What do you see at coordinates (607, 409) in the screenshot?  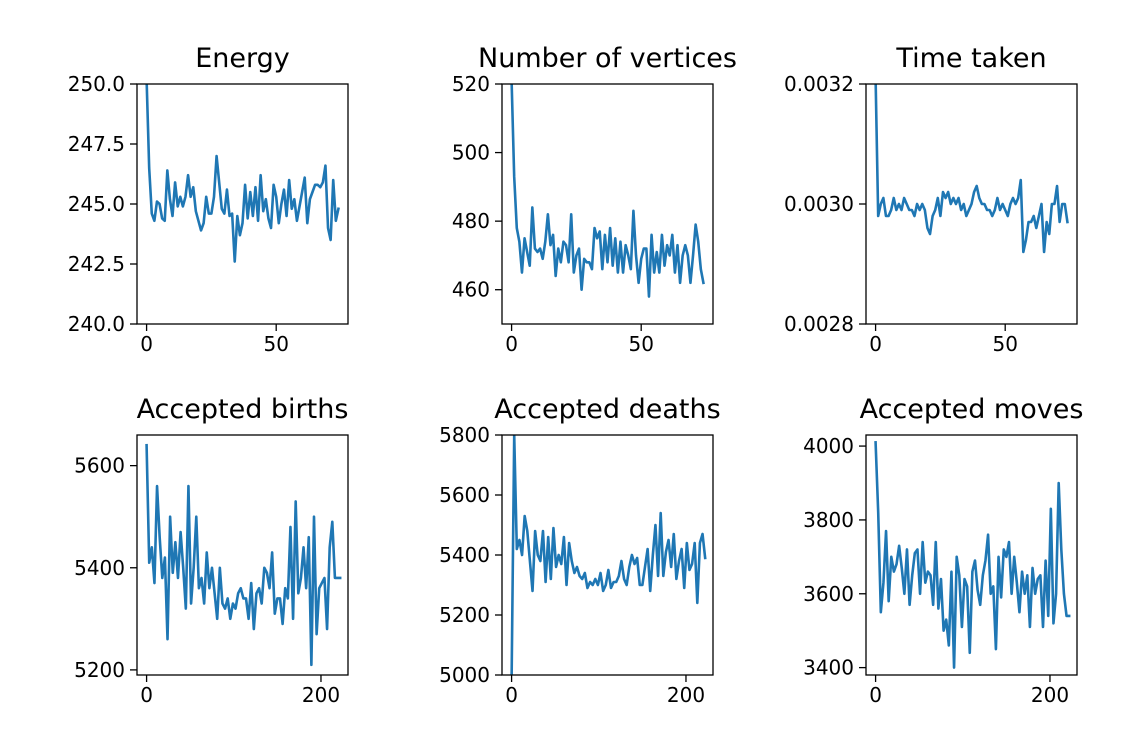 I see `subplot-title: Accepted deaths` at bounding box center [607, 409].